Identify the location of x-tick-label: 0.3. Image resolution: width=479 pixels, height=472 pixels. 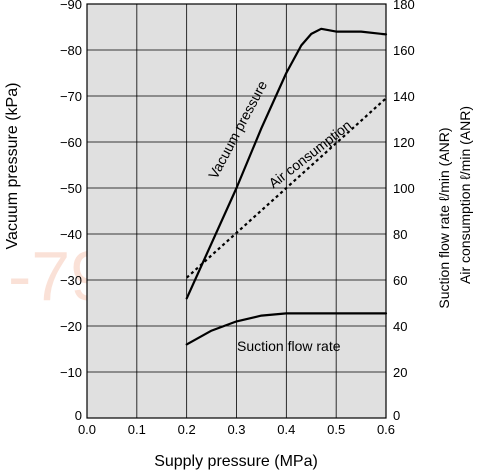
(236, 429).